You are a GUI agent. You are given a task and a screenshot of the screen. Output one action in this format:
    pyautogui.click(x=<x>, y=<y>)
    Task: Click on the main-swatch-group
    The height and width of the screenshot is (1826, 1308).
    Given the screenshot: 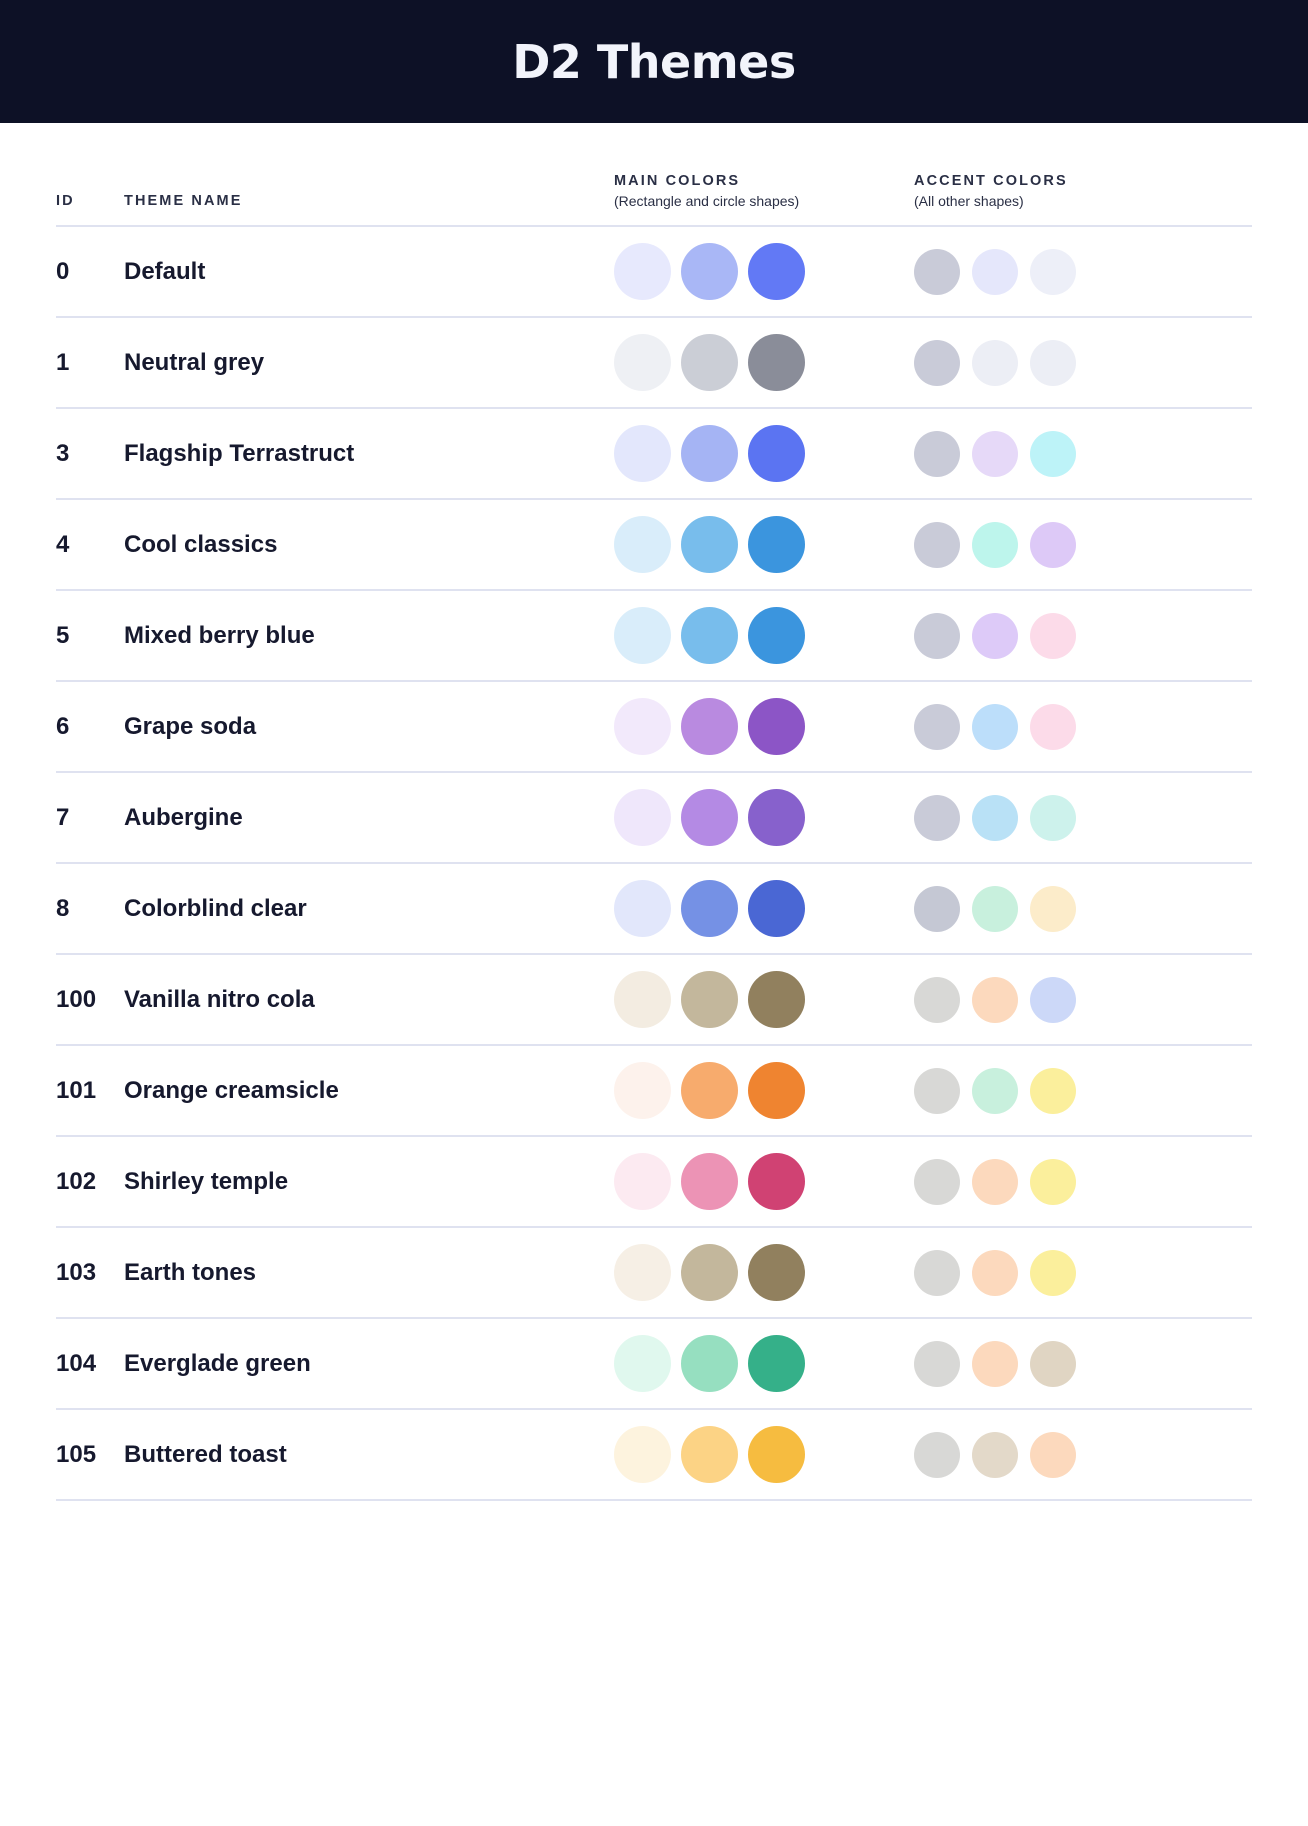 What is the action you would take?
    pyautogui.click(x=764, y=271)
    